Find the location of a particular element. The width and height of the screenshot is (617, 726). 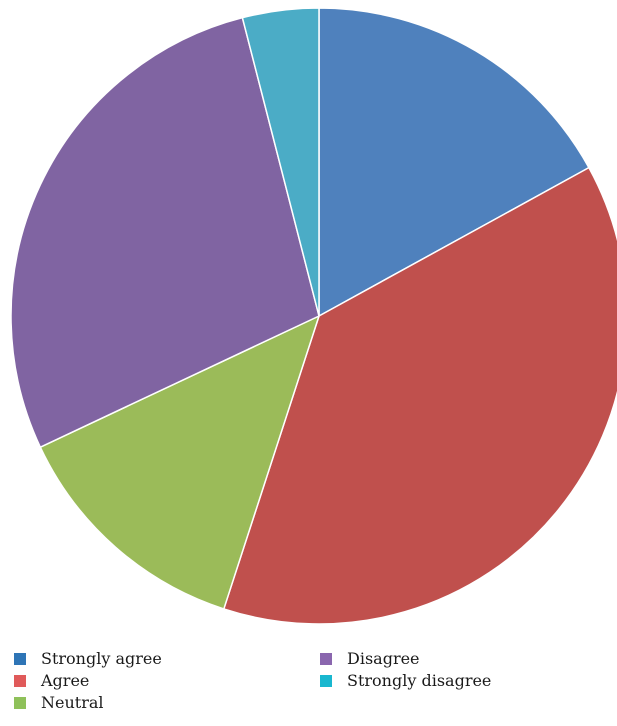

legend-item-strongly-agree: Strongly agree is located at coordinates (88, 659).